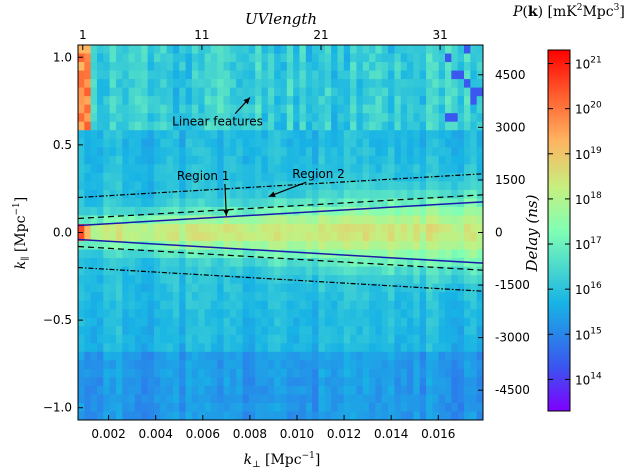 This screenshot has width=627, height=472. What do you see at coordinates (297, 434) in the screenshot?
I see `x-tick-label: 0.010` at bounding box center [297, 434].